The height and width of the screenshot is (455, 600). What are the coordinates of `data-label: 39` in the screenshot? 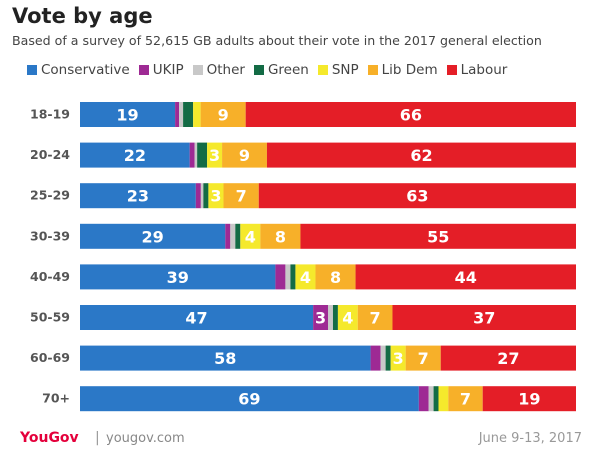 It's located at (178, 277).